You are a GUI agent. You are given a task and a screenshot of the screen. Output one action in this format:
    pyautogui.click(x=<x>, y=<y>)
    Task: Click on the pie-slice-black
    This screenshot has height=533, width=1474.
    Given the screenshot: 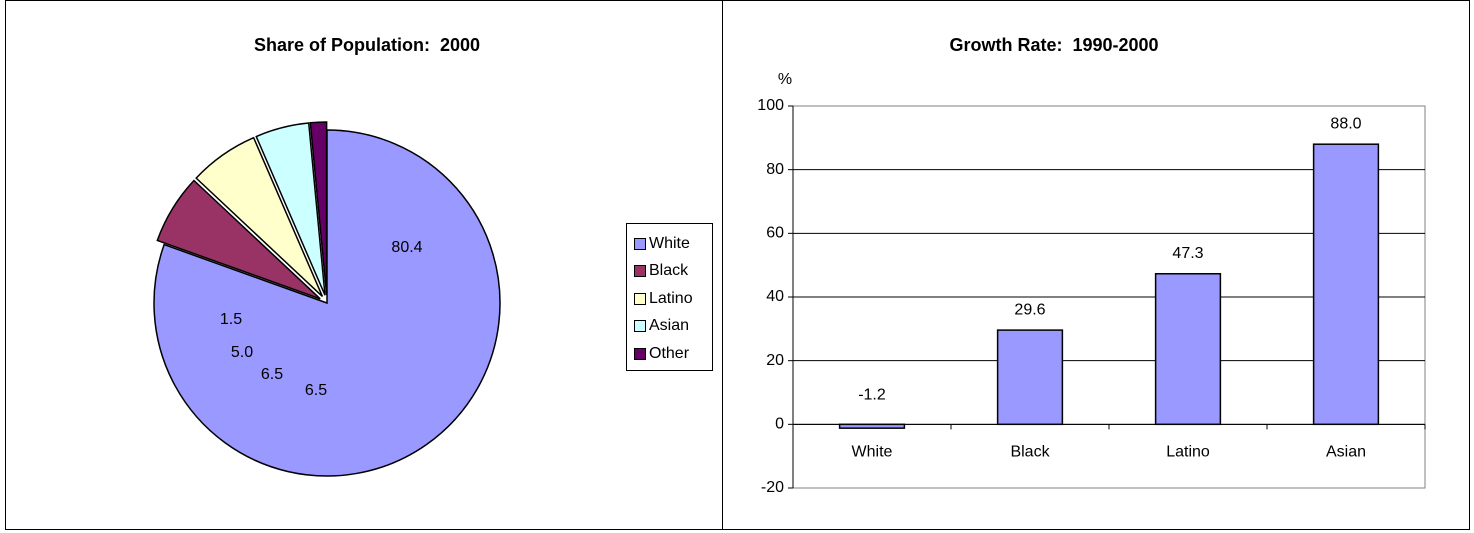 What is the action you would take?
    pyautogui.click(x=238, y=239)
    